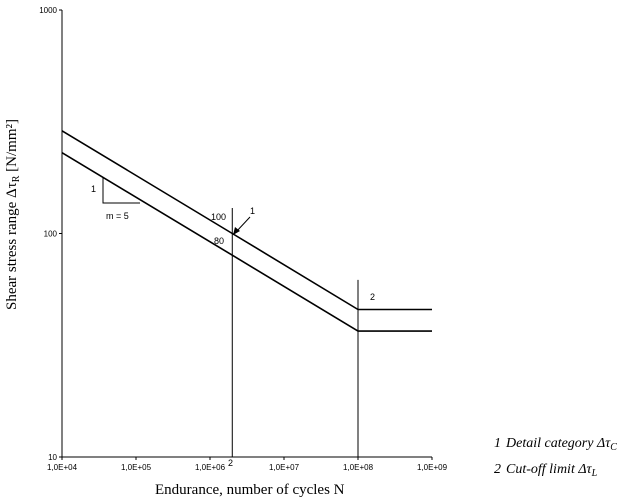 This screenshot has height=500, width=643. Describe the element at coordinates (16, 178) in the screenshot. I see `y-axis-title-sub: R` at that location.